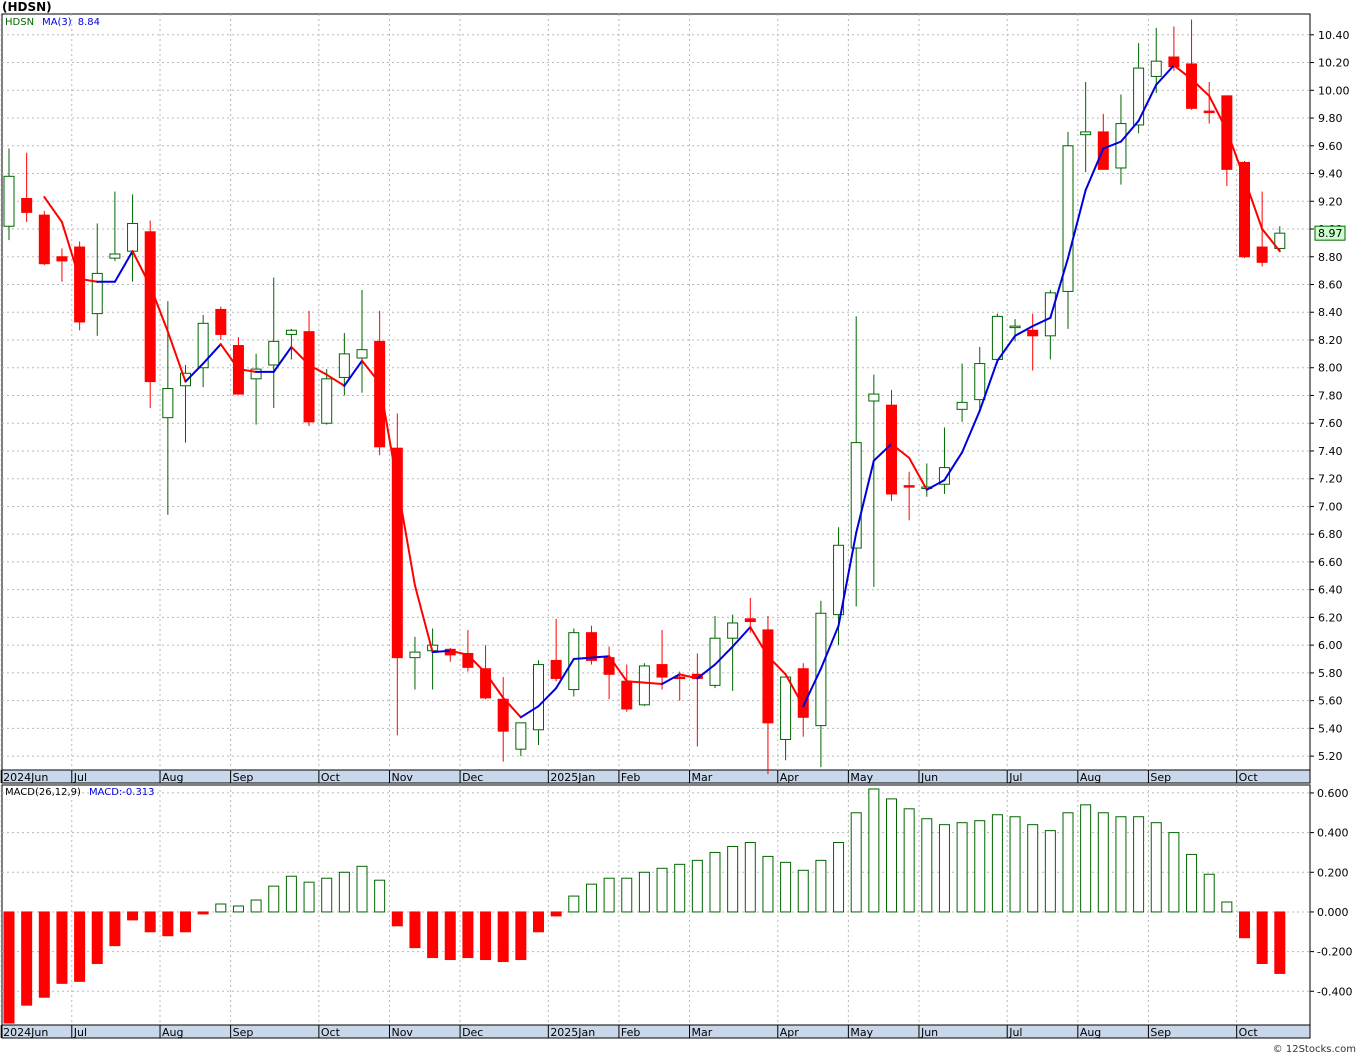 Image resolution: width=1360 pixels, height=1056 pixels. Describe the element at coordinates (1334, 991) in the screenshot. I see `macd-tick-label: -0.400` at that location.